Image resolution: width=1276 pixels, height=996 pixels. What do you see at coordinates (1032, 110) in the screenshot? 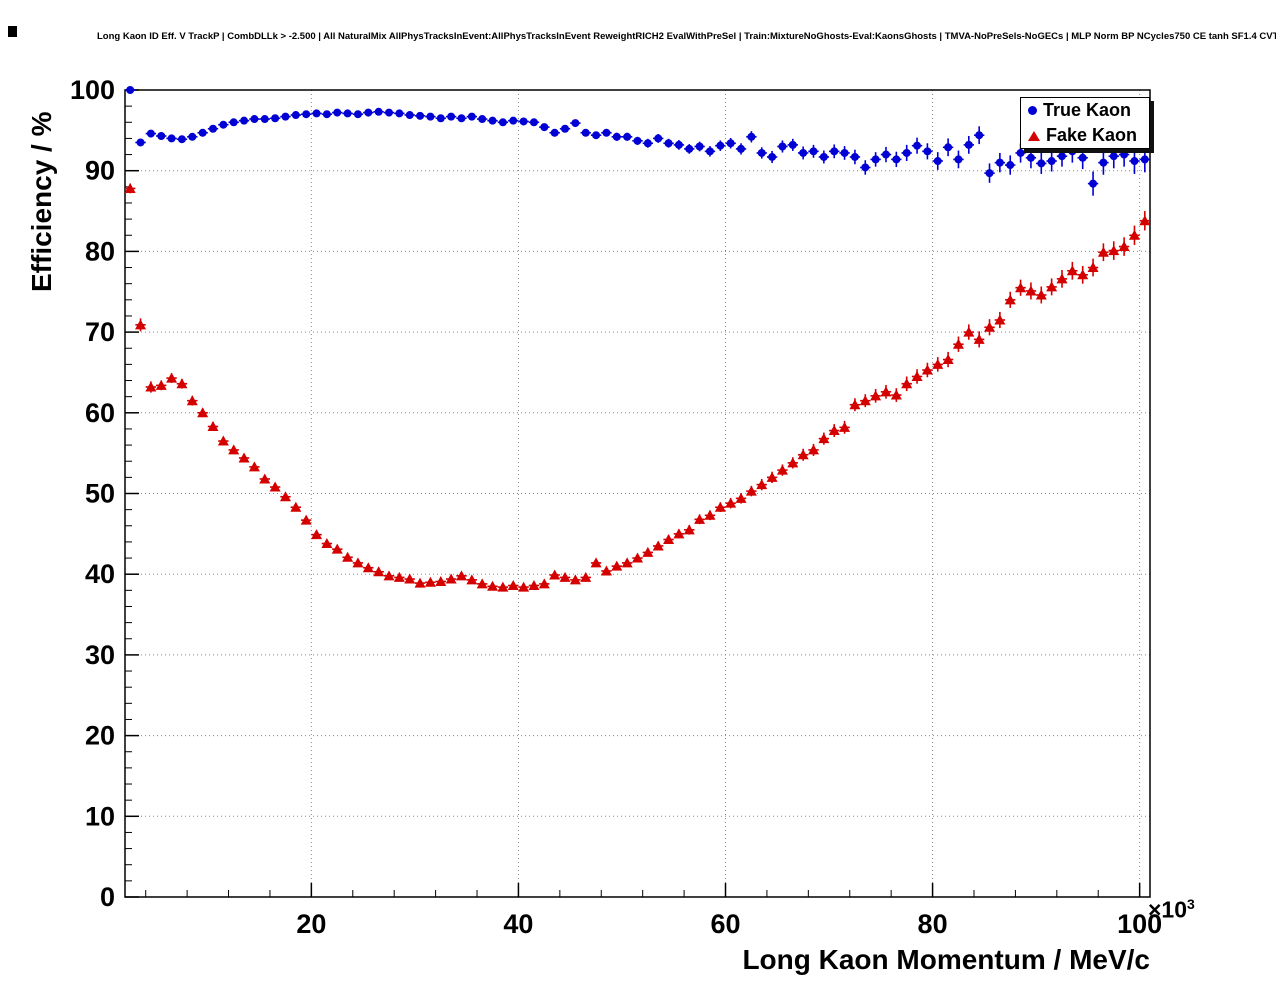
I see `true-kaon-marker-icon` at bounding box center [1032, 110].